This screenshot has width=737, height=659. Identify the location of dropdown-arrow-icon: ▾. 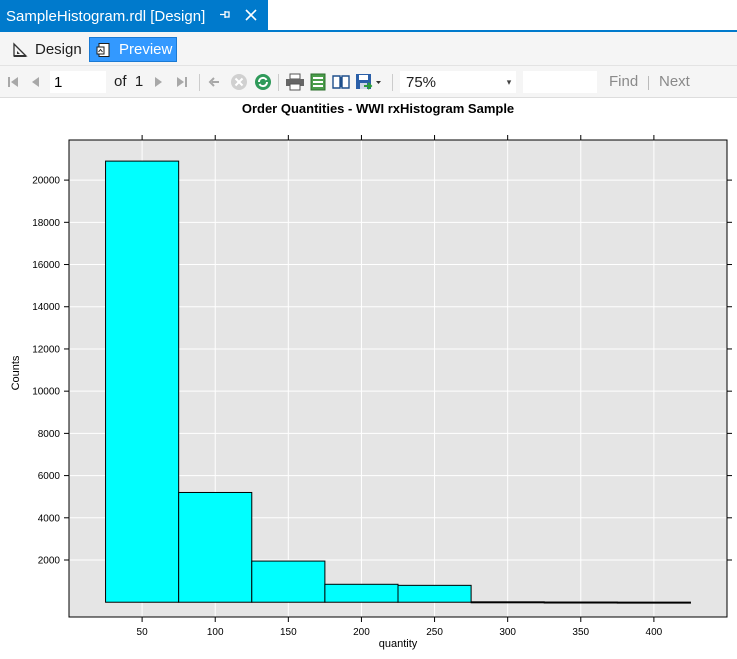
(509, 81).